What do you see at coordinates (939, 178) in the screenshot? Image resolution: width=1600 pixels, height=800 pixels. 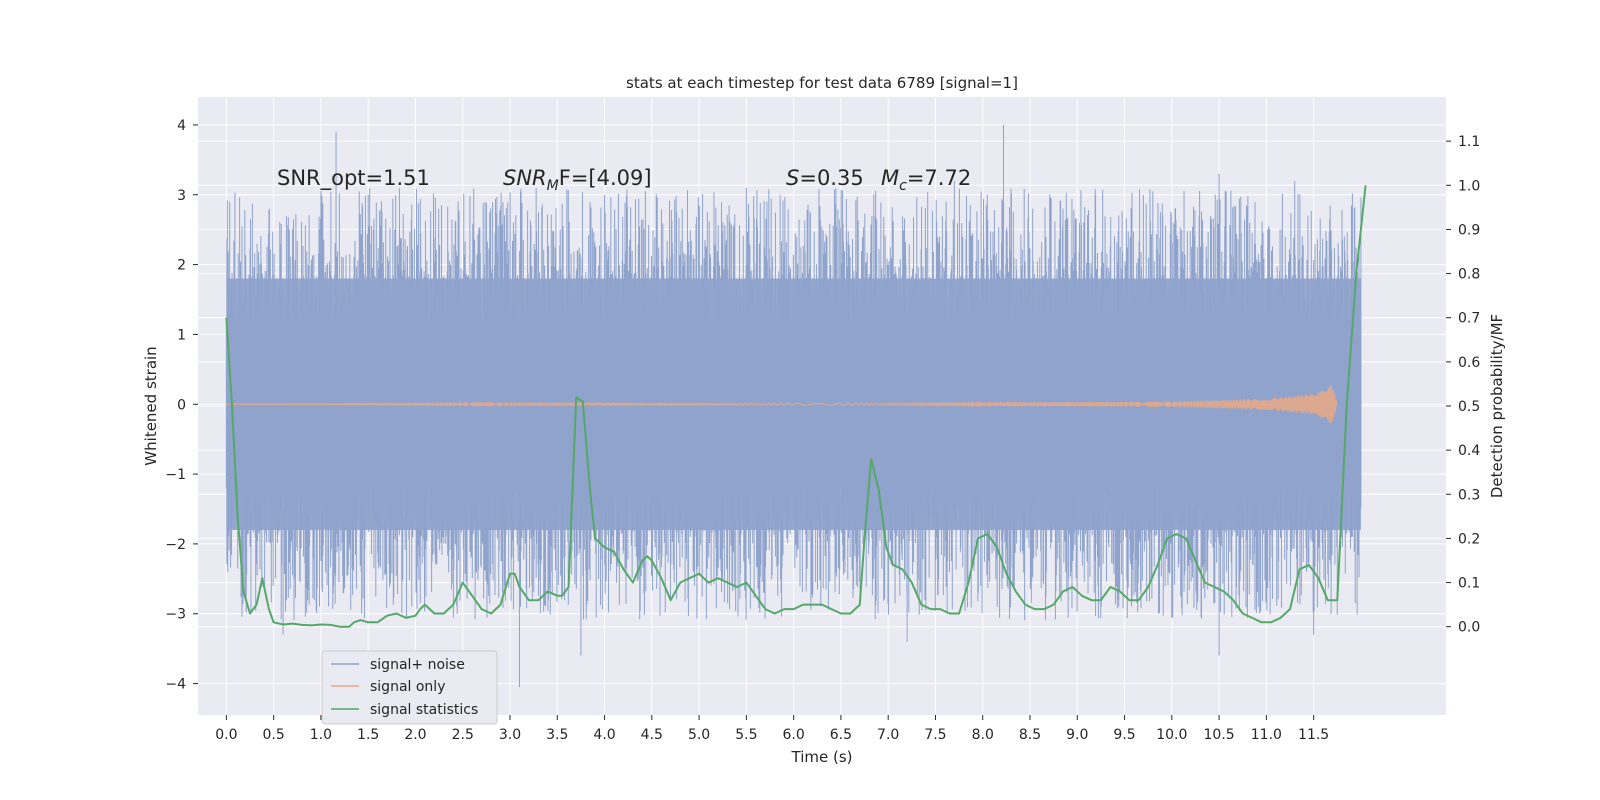 I see `annotation-mc-value: =7.72` at bounding box center [939, 178].